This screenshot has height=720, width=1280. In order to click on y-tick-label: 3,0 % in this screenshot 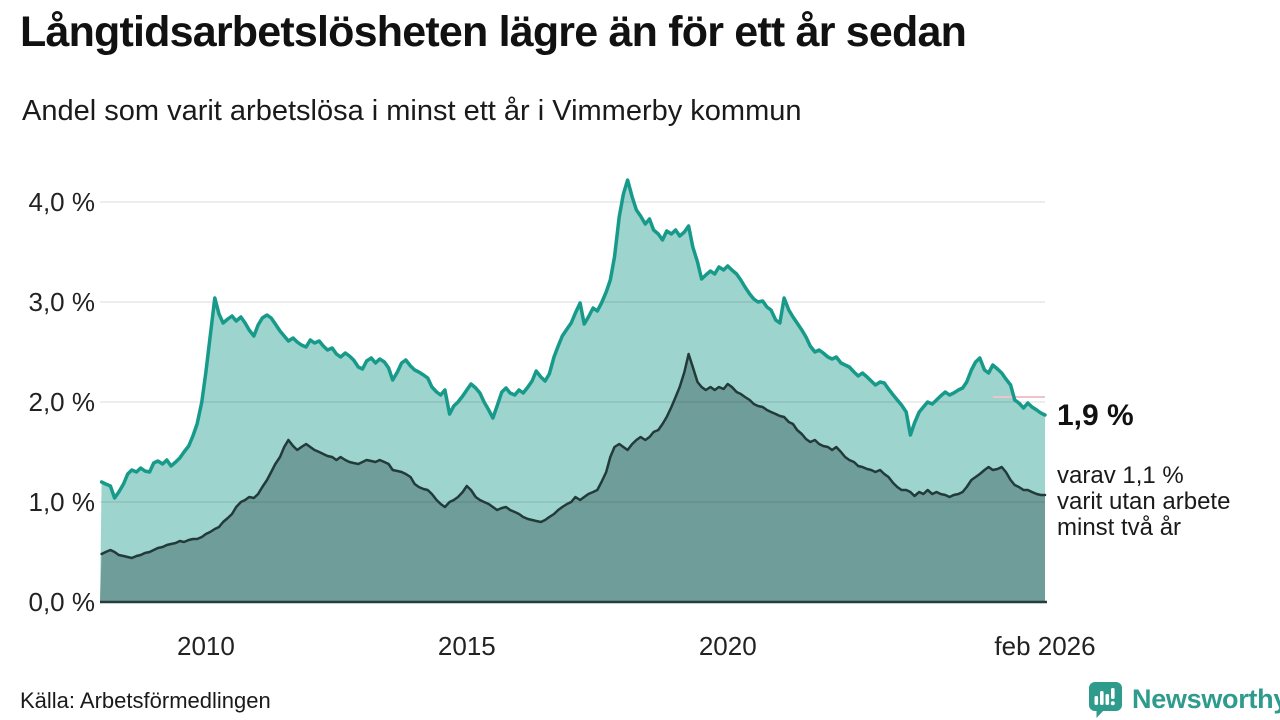, I will do `click(62, 302)`.